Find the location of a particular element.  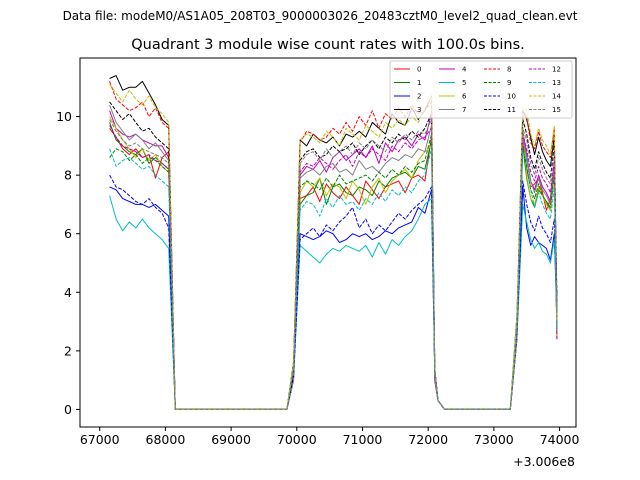

y-tick-label: 0 is located at coordinates (68, 409).